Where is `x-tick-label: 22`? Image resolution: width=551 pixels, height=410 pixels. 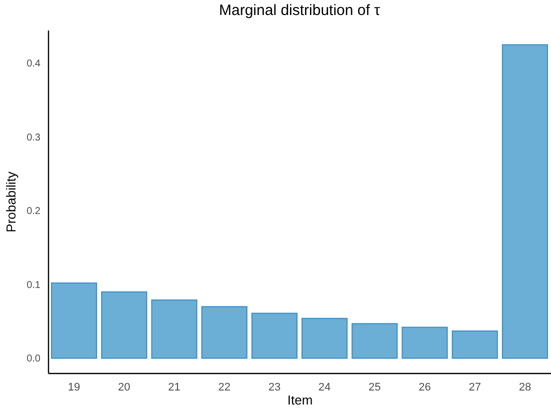 x-tick-label: 22 is located at coordinates (224, 388).